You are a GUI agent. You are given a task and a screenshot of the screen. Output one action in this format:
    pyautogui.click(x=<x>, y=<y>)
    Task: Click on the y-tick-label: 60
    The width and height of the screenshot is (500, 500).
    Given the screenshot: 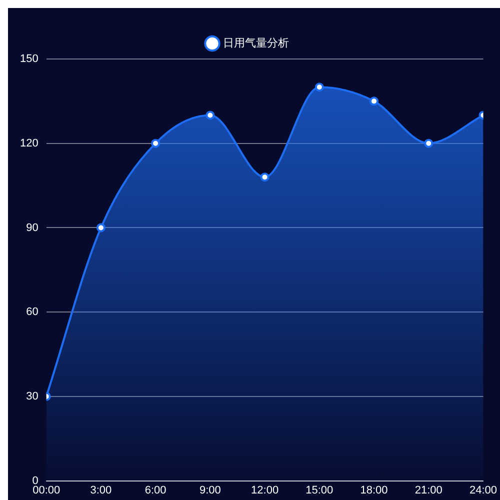 What is the action you would take?
    pyautogui.click(x=32, y=312)
    